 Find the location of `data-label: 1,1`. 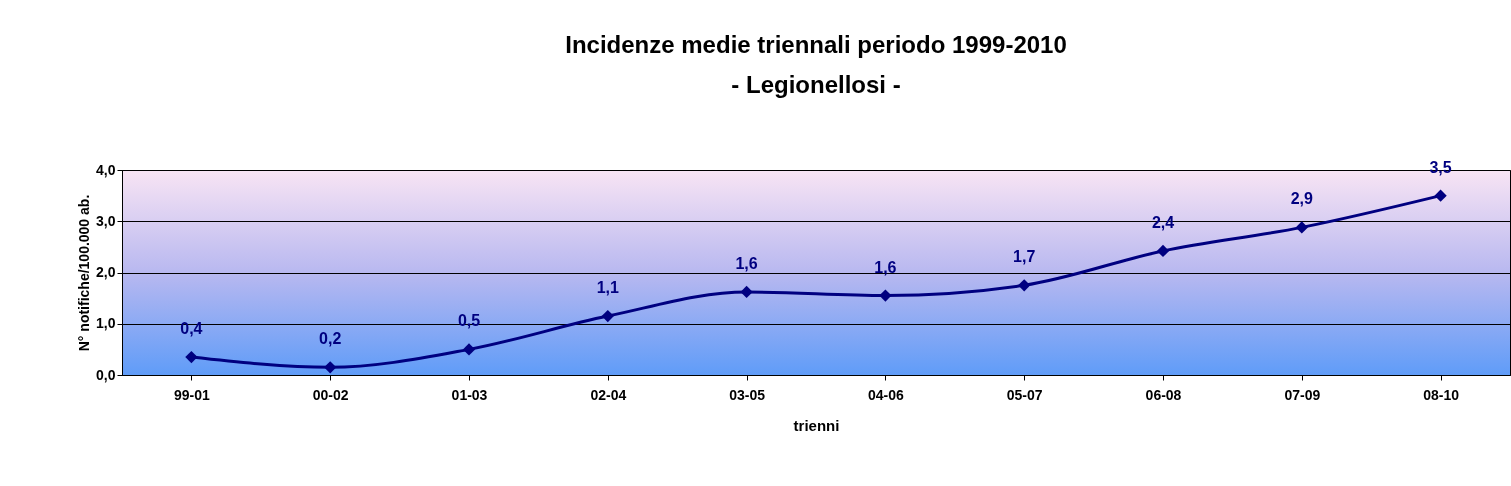

data-label: 1,1 is located at coordinates (608, 288).